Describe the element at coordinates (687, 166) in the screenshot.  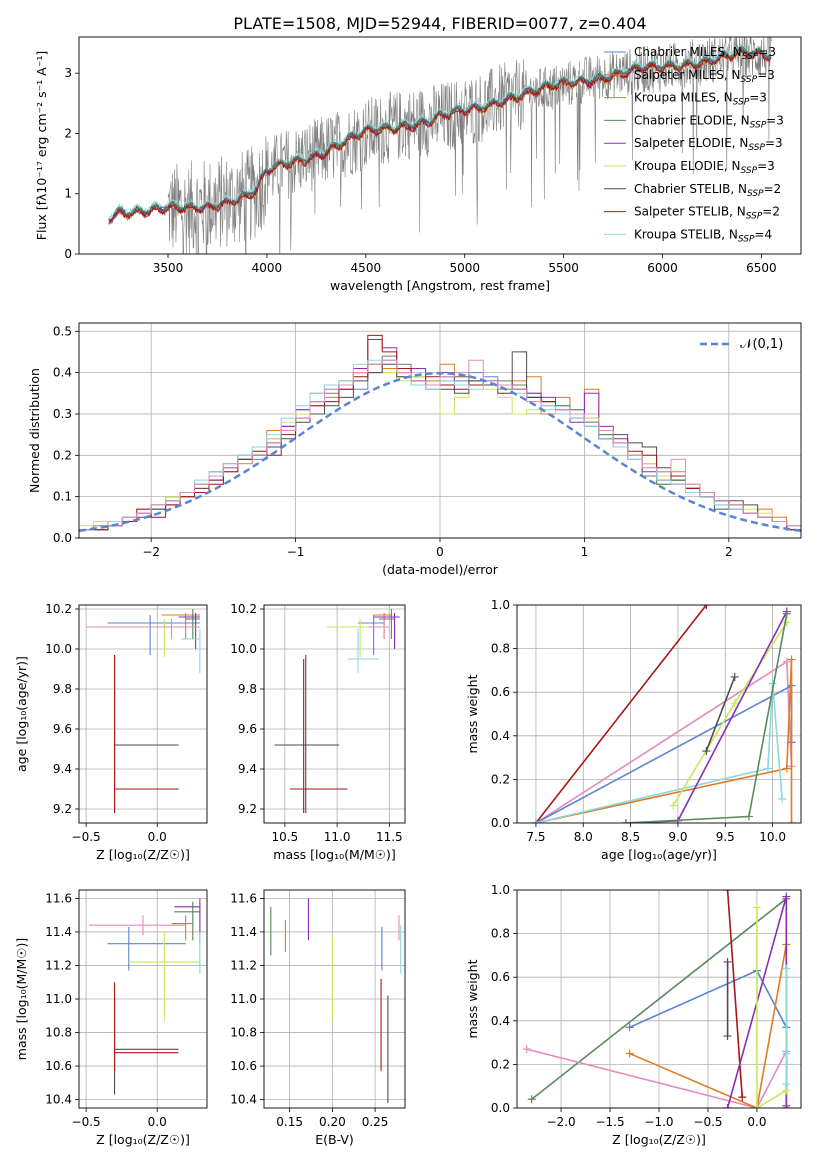
I see `legend-text: Kroupa ELODIE, N` at that location.